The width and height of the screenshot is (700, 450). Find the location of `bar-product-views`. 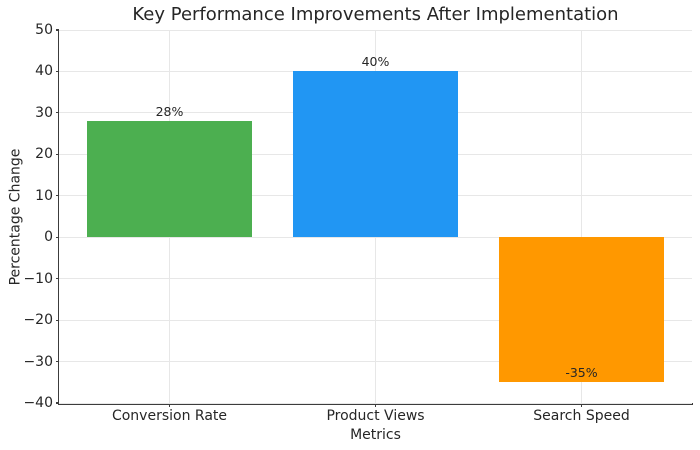

bar-product-views is located at coordinates (375, 154).